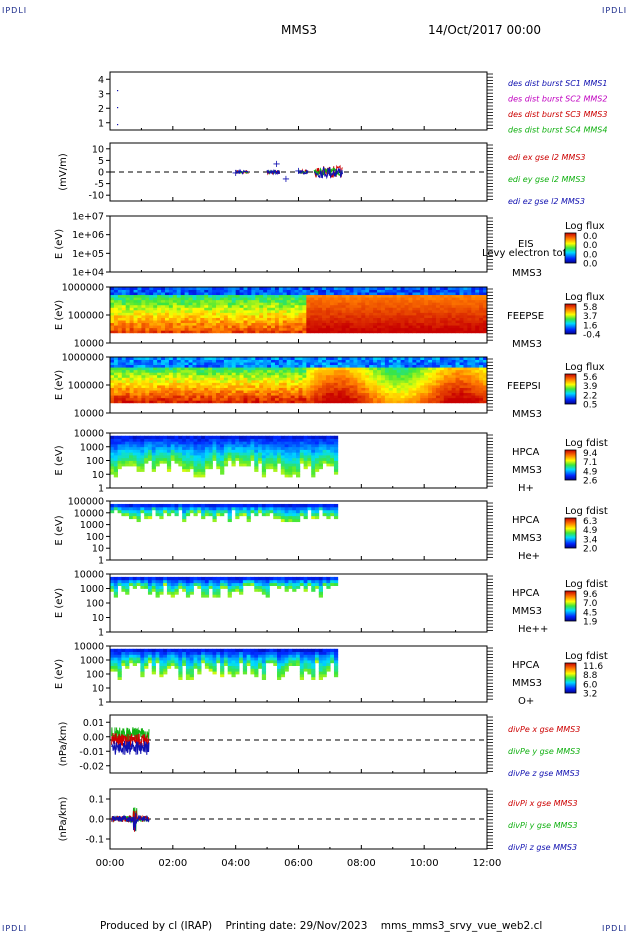 The height and width of the screenshot is (934, 630). What do you see at coordinates (526, 488) in the screenshot?
I see `species-label: H+` at bounding box center [526, 488].